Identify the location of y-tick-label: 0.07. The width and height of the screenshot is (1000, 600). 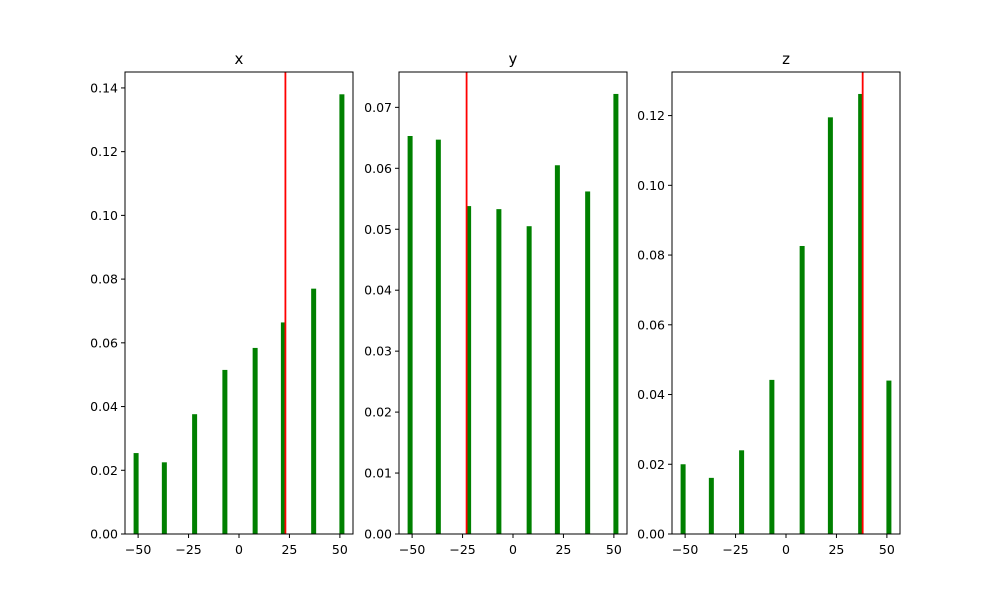
(378, 107).